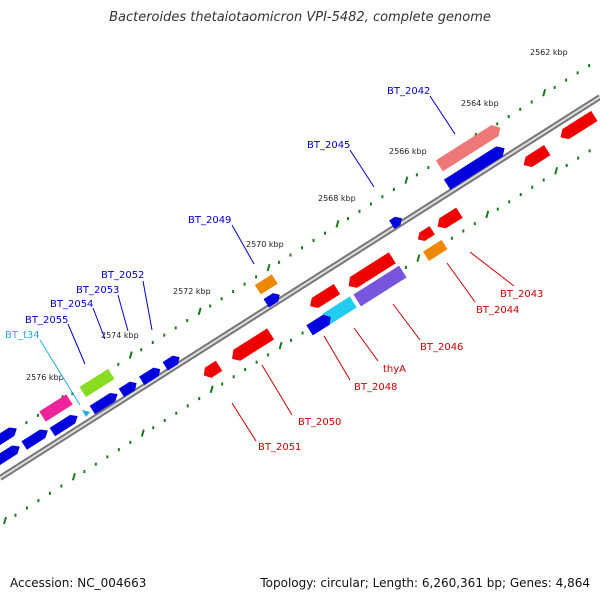 The width and height of the screenshot is (600, 600). What do you see at coordinates (271, 300) in the screenshot?
I see `gene-bt2049b-arrow` at bounding box center [271, 300].